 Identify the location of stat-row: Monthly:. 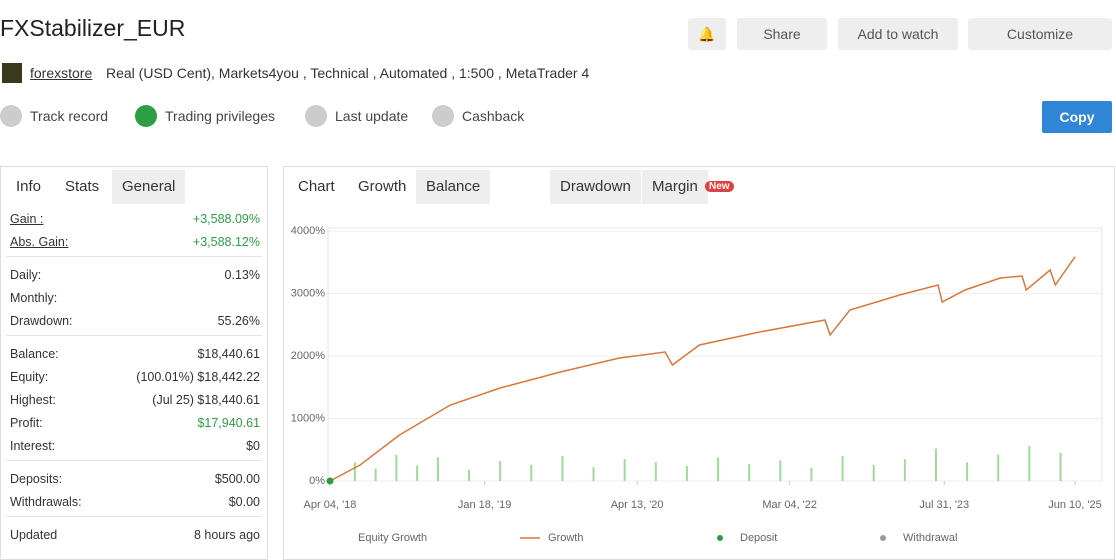
(135, 298).